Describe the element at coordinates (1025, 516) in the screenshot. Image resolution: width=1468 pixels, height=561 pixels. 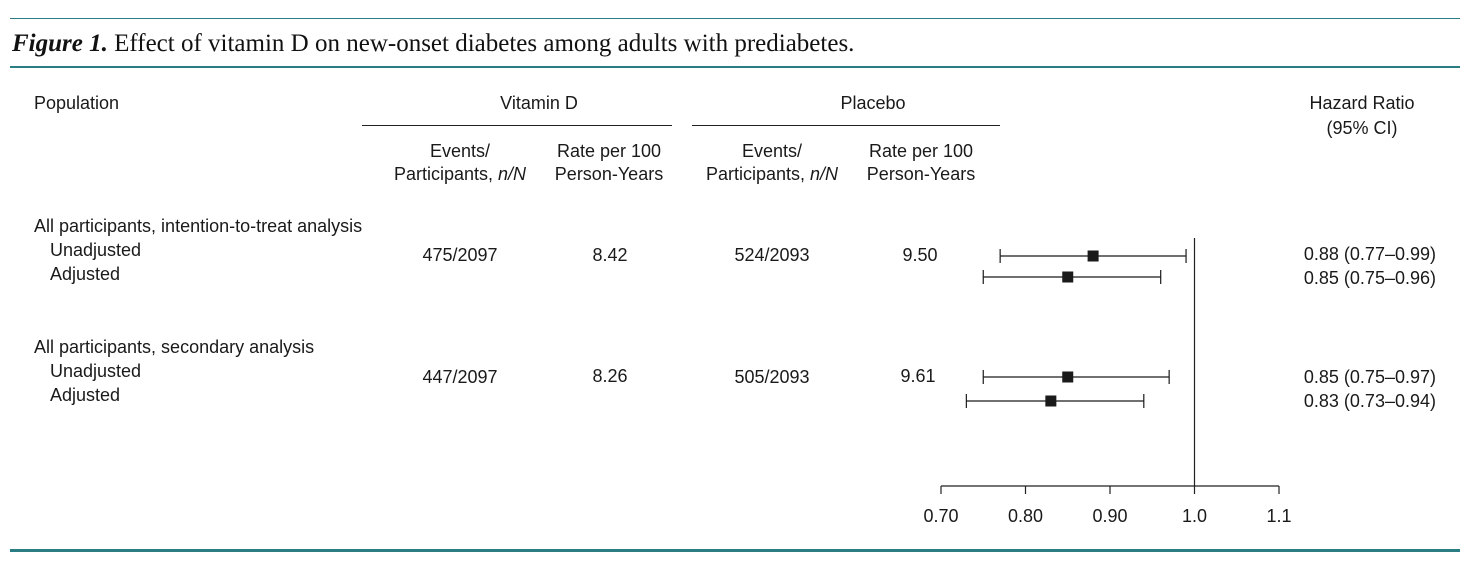
I see `x-tick-label: 0.80` at that location.